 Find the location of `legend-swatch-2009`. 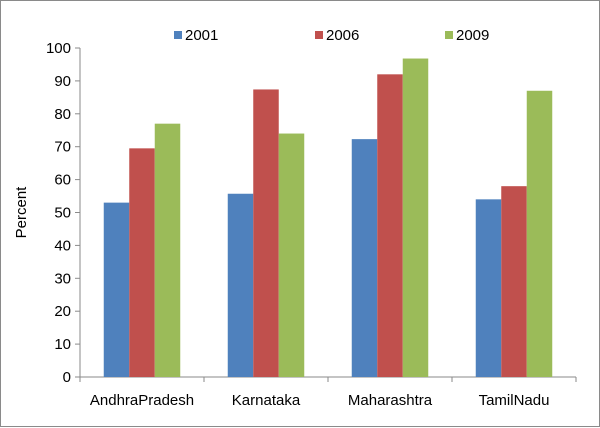

legend-swatch-2009 is located at coordinates (449, 35).